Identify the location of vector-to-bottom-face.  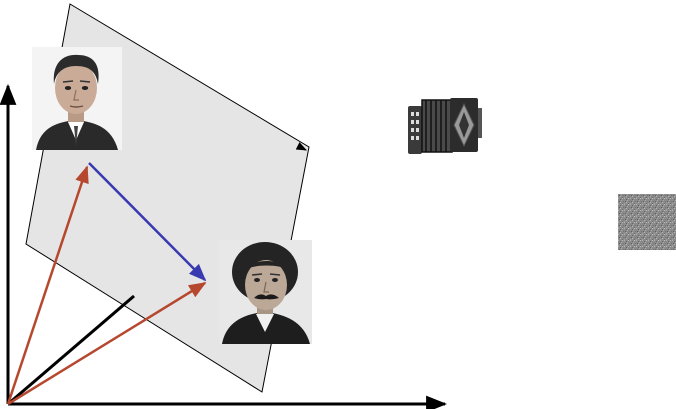
(107, 343).